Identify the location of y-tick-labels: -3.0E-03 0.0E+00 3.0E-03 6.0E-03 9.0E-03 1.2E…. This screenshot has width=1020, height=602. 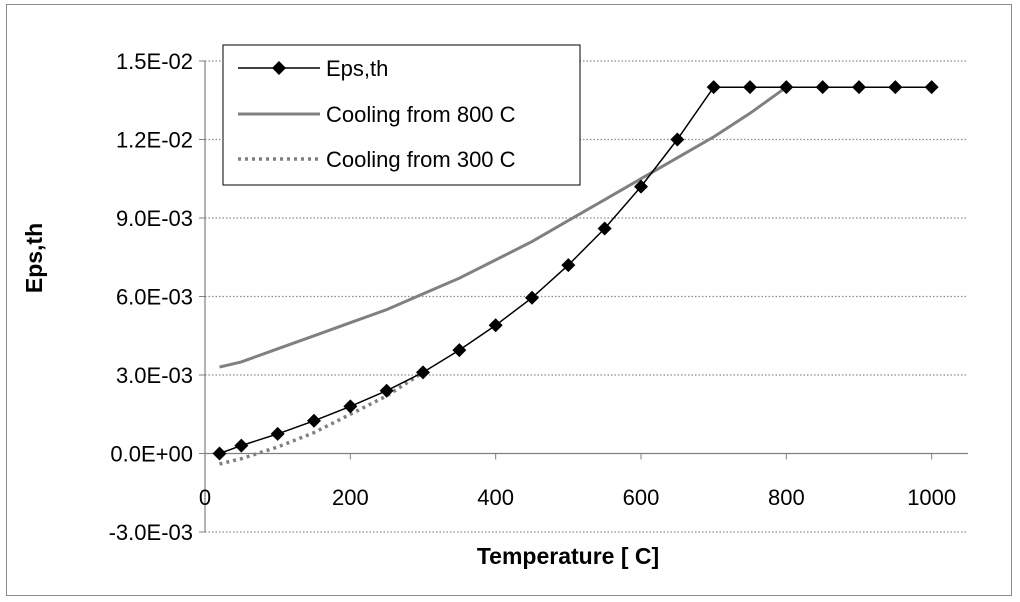
(151, 297).